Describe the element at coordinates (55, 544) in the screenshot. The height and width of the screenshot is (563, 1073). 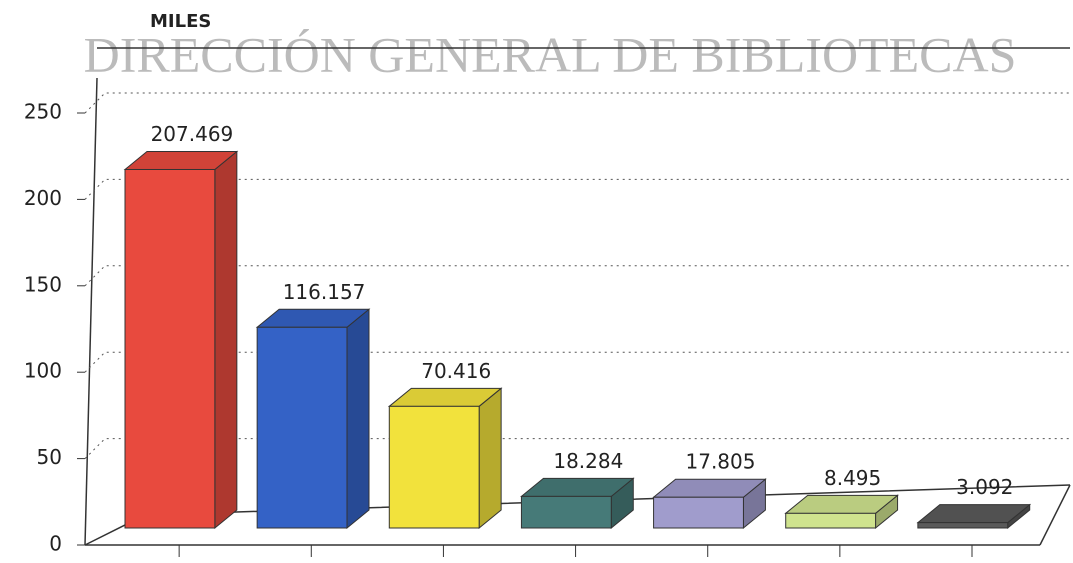
I see `y-tick-label: 0` at that location.